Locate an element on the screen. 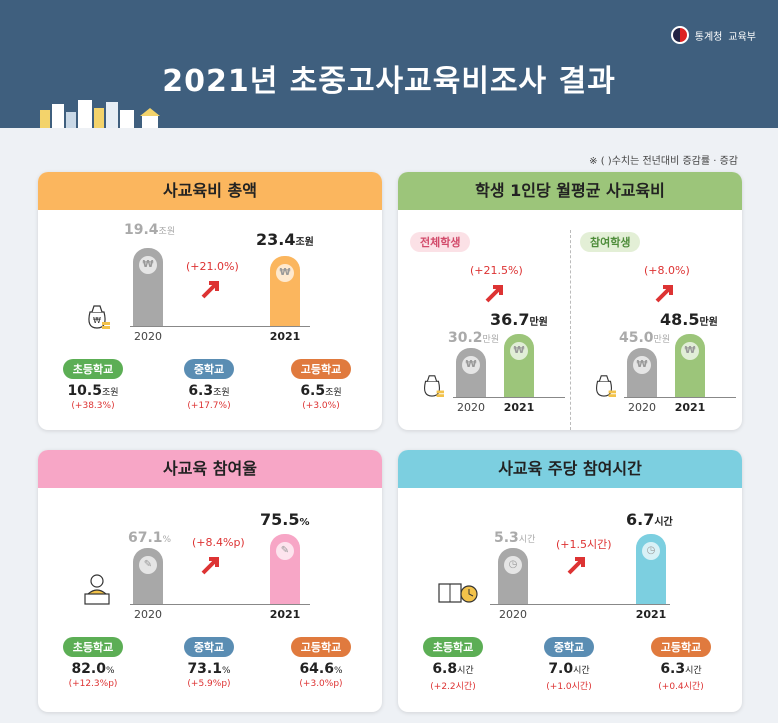 This screenshot has width=778, height=723. school-change: (+1.0시간) is located at coordinates (569, 687).